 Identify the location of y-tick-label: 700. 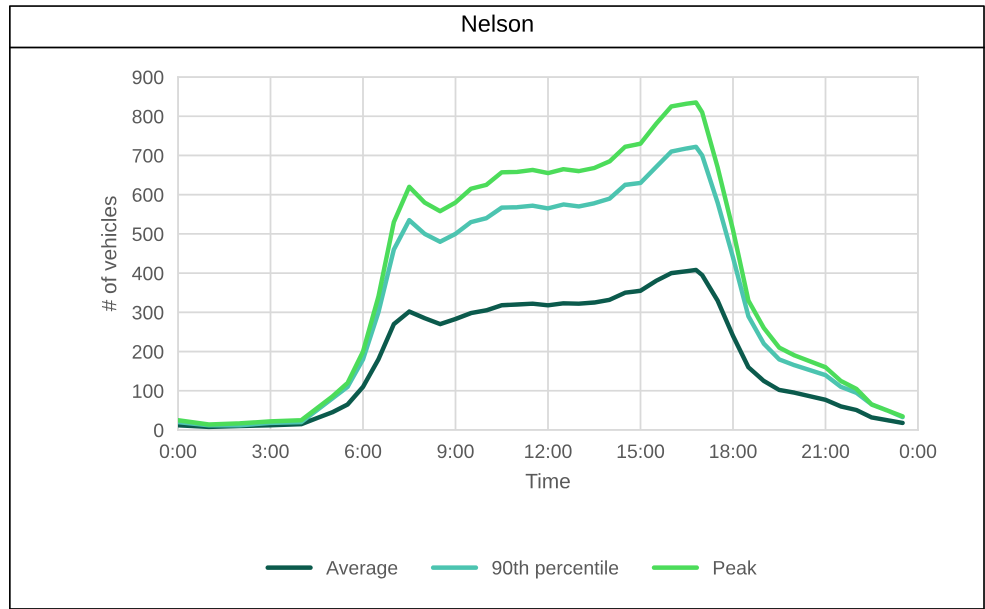
(148, 155).